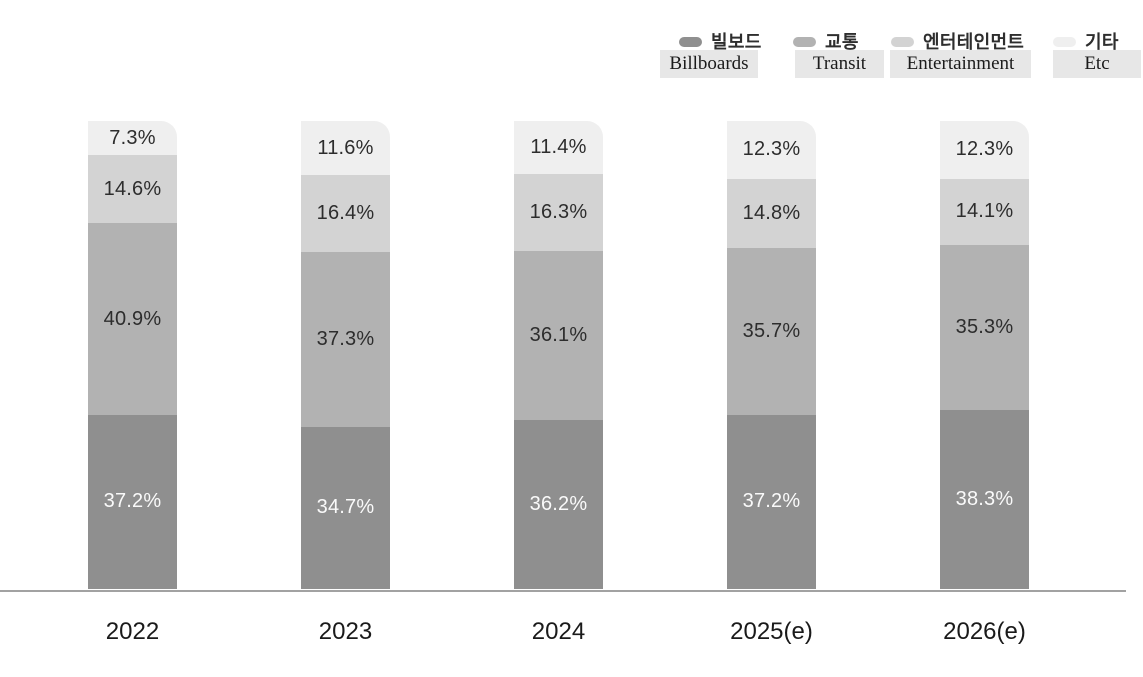 The image size is (1143, 677). I want to click on legend-translation-etc: Etc, so click(1097, 64).